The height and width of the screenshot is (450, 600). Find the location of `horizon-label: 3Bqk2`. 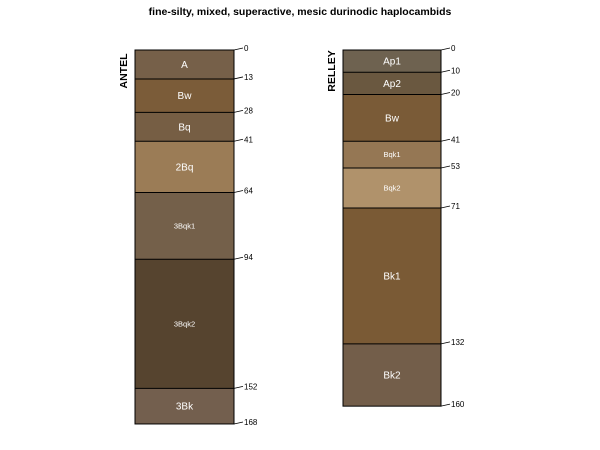

horizon-label: 3Bqk2 is located at coordinates (184, 323).